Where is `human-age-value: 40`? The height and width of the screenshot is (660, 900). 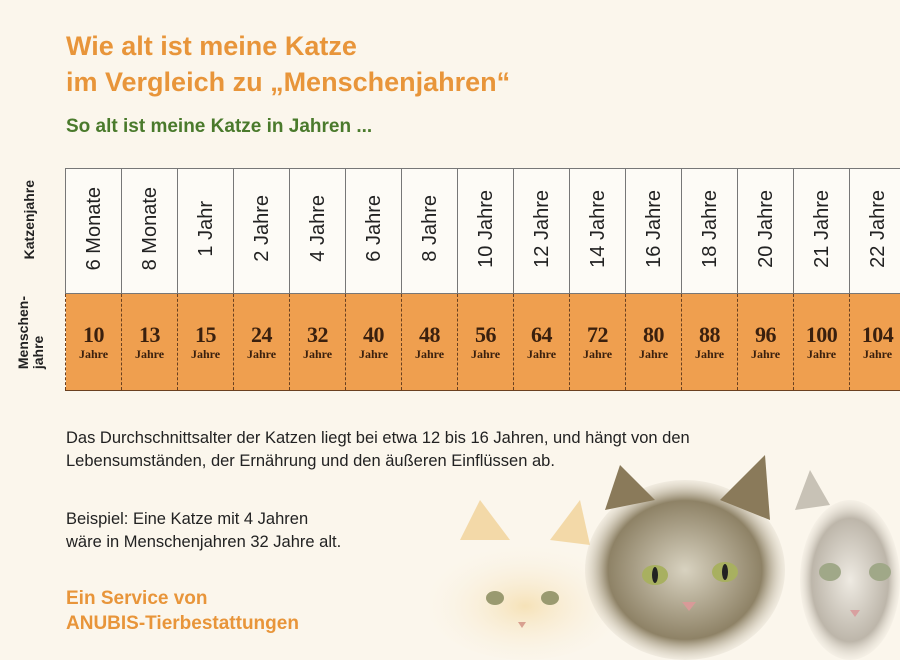
human-age-value: 40 is located at coordinates (374, 334).